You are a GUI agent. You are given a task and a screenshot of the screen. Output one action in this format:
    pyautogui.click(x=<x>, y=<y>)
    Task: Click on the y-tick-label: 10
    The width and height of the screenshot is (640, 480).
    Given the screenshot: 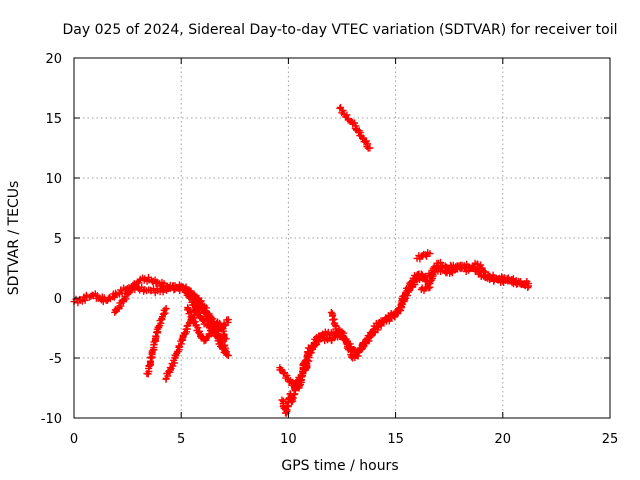 What is the action you would take?
    pyautogui.click(x=53, y=179)
    